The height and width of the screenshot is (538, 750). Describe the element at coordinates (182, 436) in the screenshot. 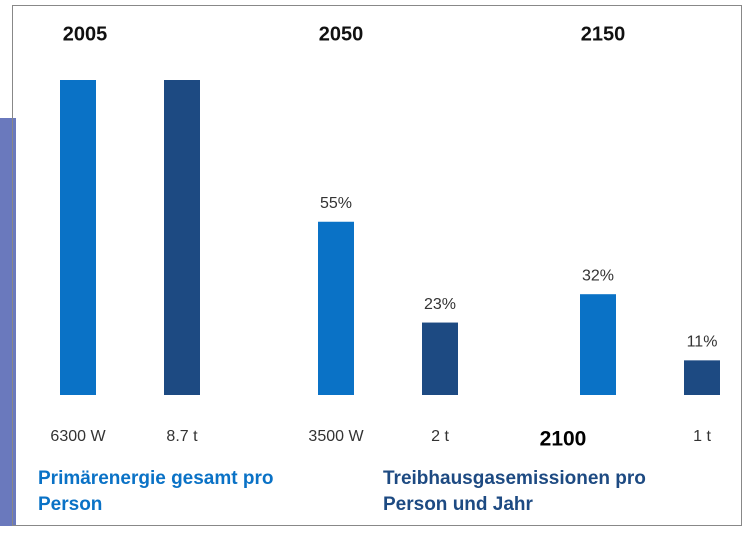

I see `bar-label: 8.7 t` at that location.